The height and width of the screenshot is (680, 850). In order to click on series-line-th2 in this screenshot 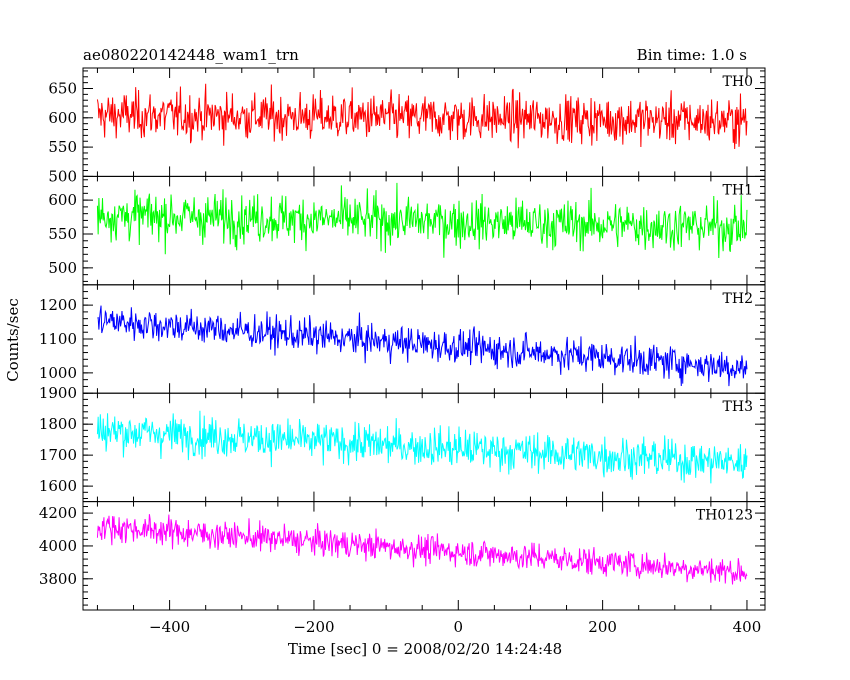, I will do `click(422, 346)`.